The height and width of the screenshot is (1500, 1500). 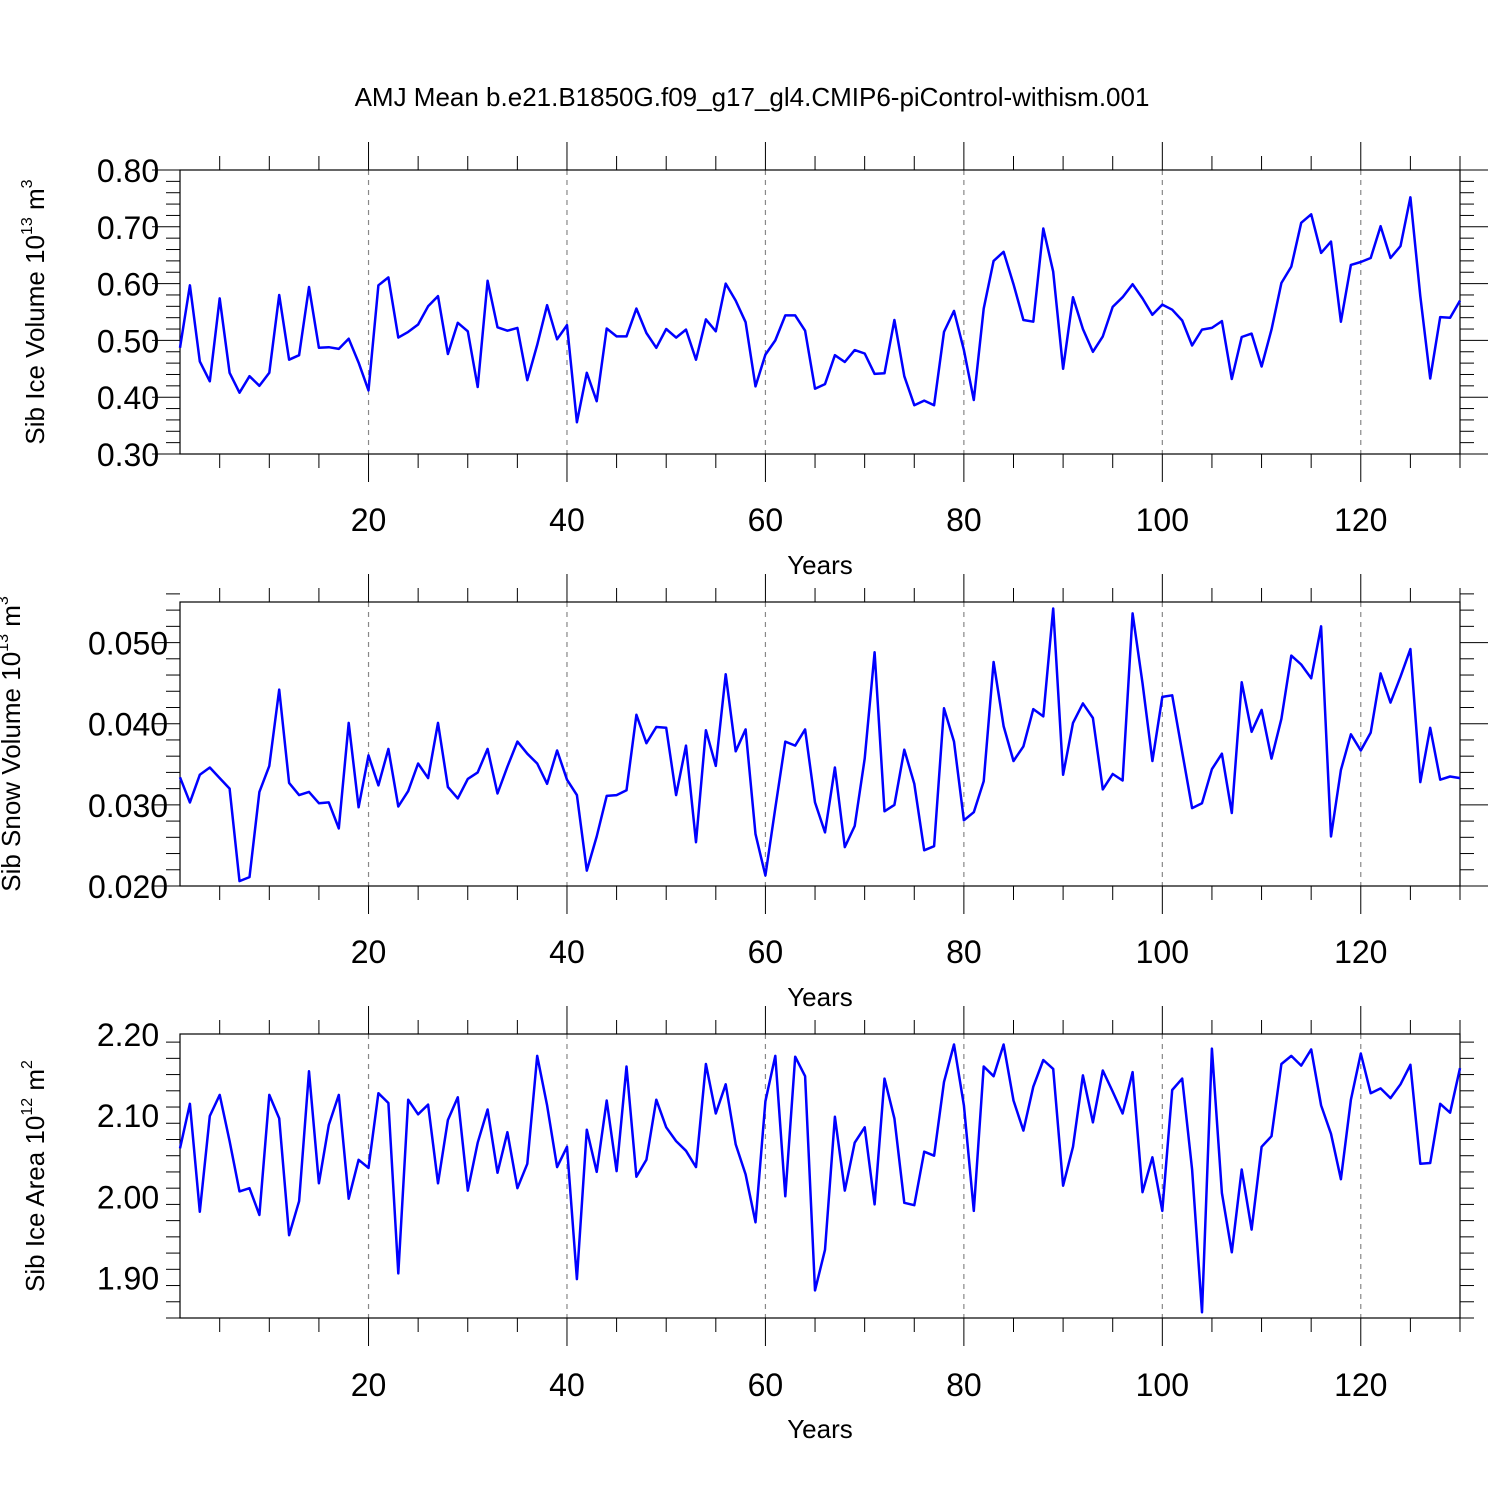 I want to click on y-axis-label: Sib Snow Volume 1013 m3, so click(x=13, y=744).